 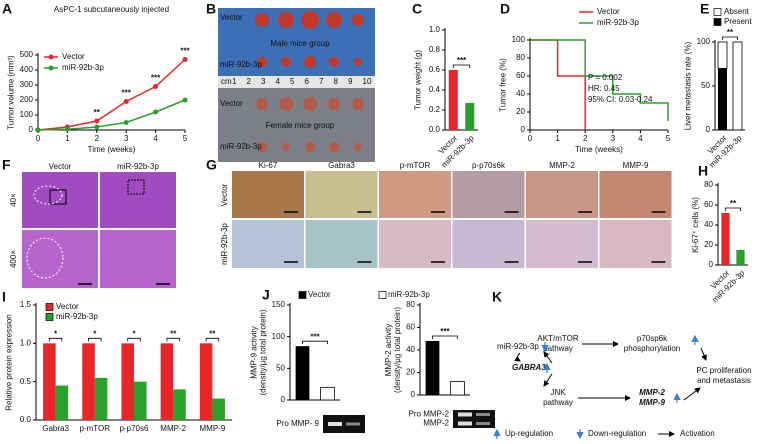 I want to click on significance: ***, so click(x=445, y=331).